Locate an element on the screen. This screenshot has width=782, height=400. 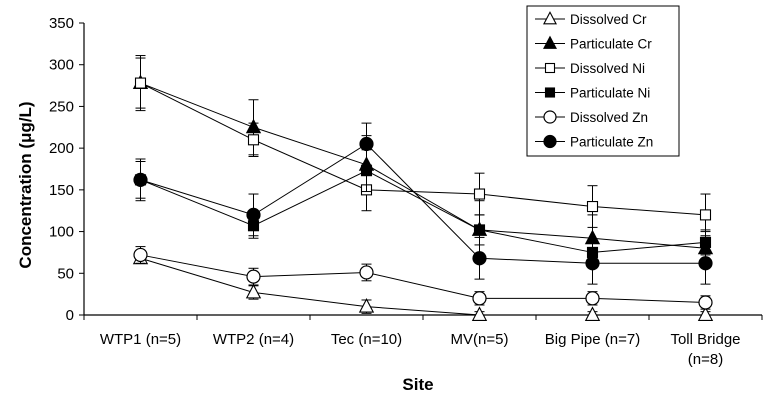
x-tick-label: MV(n=5) is located at coordinates (480, 339).